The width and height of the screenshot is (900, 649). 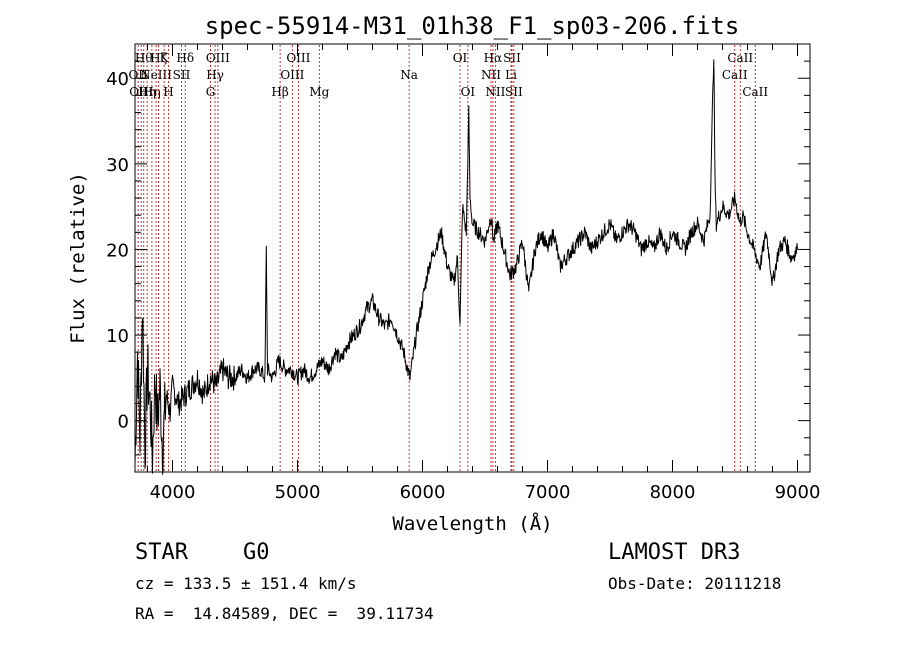 I want to click on spectral-line-label: G, so click(x=211, y=92).